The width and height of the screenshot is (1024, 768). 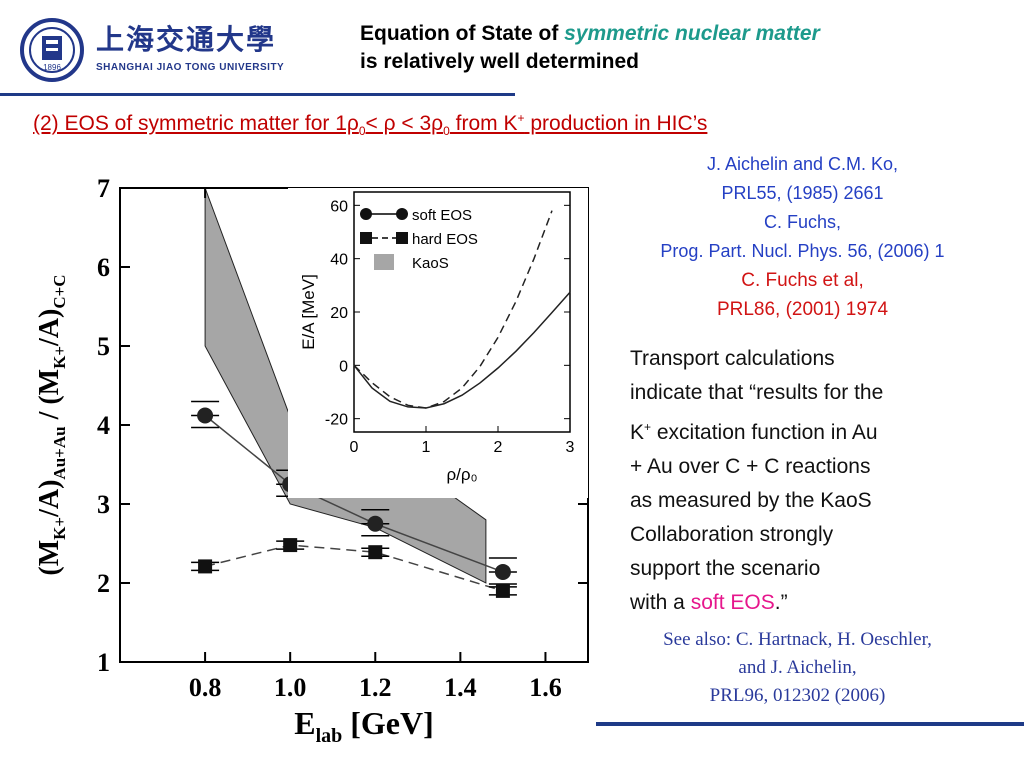 What do you see at coordinates (354, 447) in the screenshot?
I see `inset-x-tick-label: 0` at bounding box center [354, 447].